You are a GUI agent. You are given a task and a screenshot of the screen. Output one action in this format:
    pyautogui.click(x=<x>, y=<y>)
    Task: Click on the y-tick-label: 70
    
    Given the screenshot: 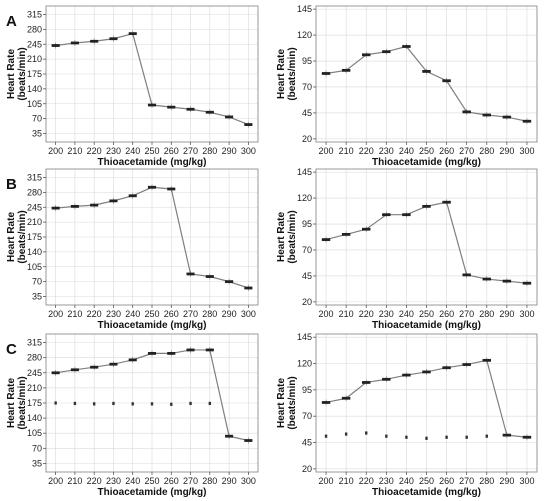 What is the action you would take?
    pyautogui.click(x=307, y=416)
    